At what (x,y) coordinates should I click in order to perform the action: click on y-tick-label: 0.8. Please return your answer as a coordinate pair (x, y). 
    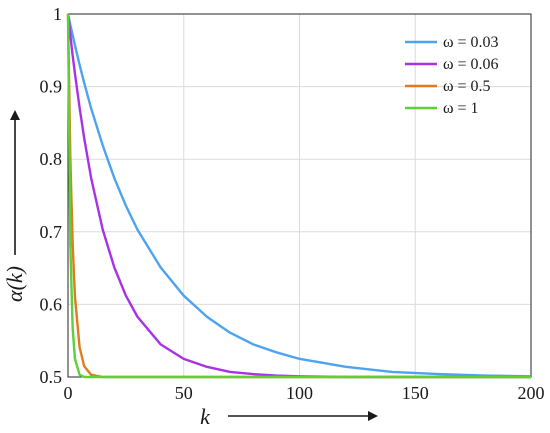
    Looking at the image, I should click on (51, 159).